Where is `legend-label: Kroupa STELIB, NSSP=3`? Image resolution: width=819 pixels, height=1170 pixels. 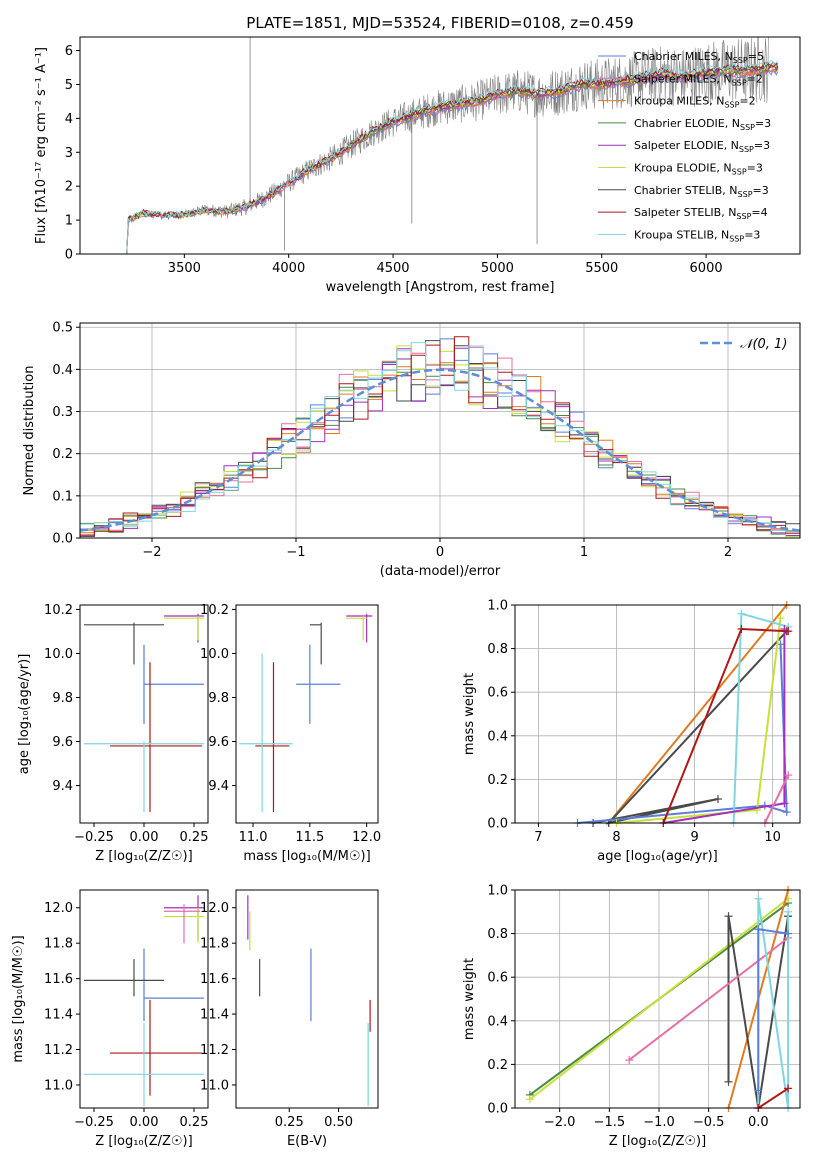
legend-label: Kroupa STELIB, NSSP=3 is located at coordinates (697, 235).